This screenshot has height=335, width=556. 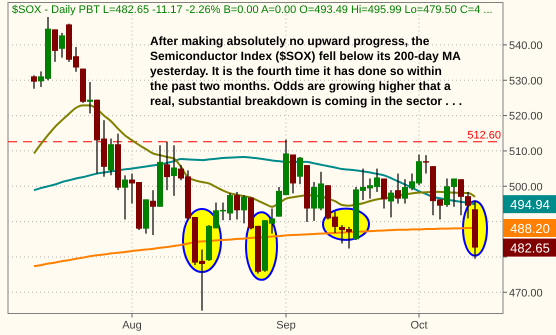 What do you see at coordinates (526, 293) in the screenshot?
I see `y-tick-label: 470.00` at bounding box center [526, 293].